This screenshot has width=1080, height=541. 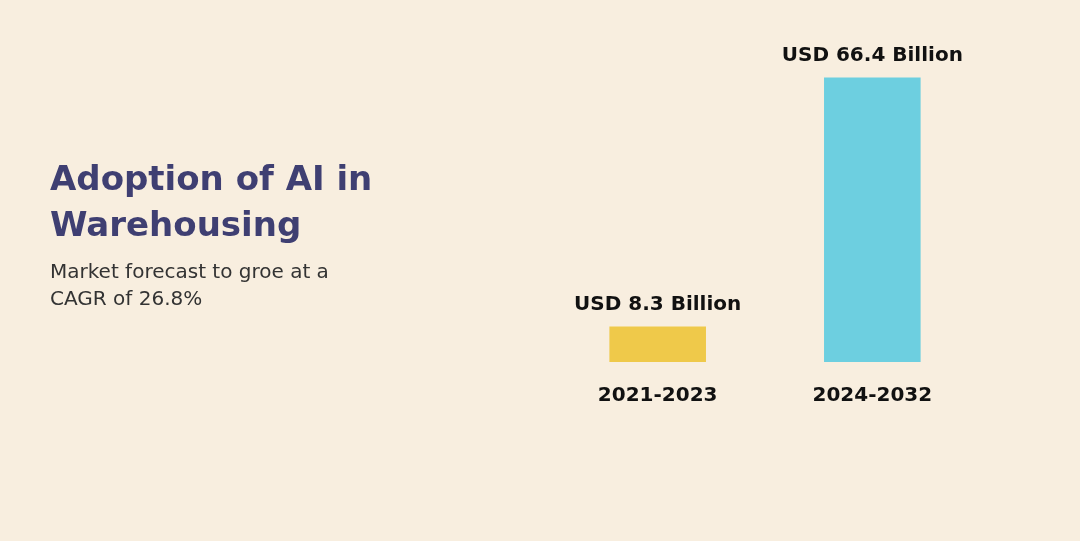 I want to click on data-label: USD 66.4 Billion, so click(x=872, y=54).